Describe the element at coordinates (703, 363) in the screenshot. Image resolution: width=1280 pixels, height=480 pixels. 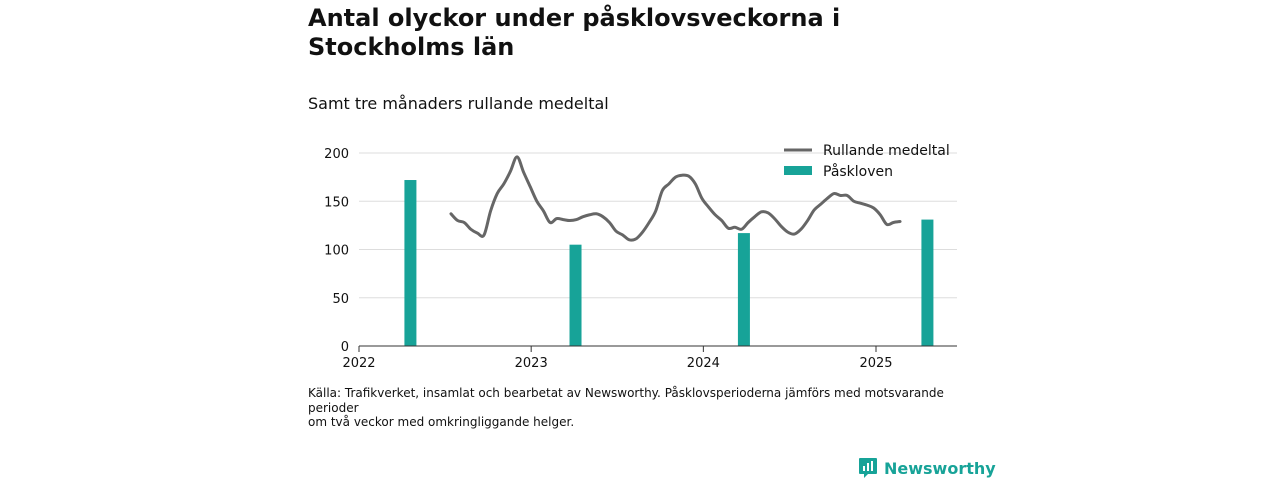
I see `x-tick-label: 2024` at that location.